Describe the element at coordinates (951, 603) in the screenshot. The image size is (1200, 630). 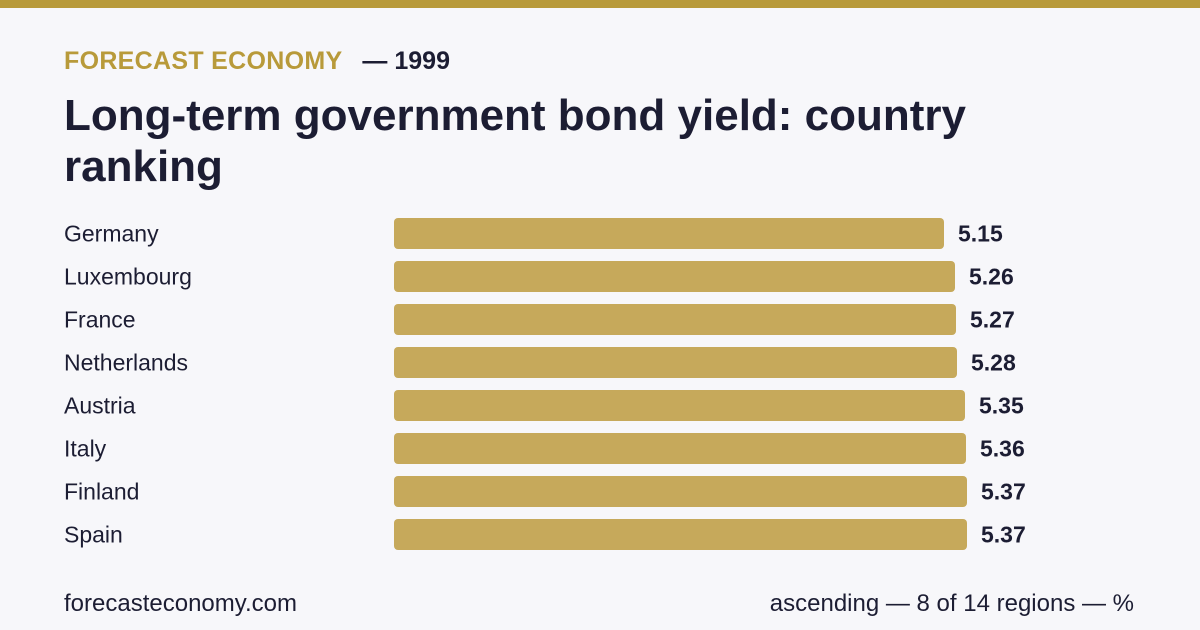
I see `sort-note: ascending — 8 of 14 regions — %` at that location.